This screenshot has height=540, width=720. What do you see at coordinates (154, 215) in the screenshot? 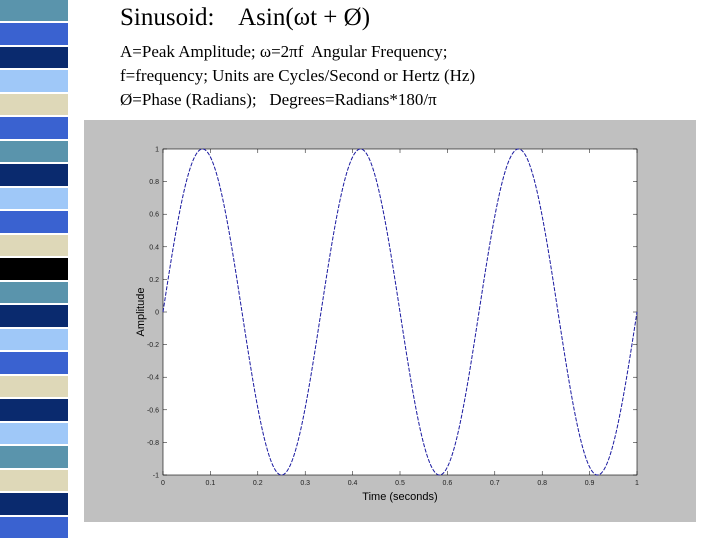
I see `y-tick-label: 0.6` at bounding box center [154, 215].